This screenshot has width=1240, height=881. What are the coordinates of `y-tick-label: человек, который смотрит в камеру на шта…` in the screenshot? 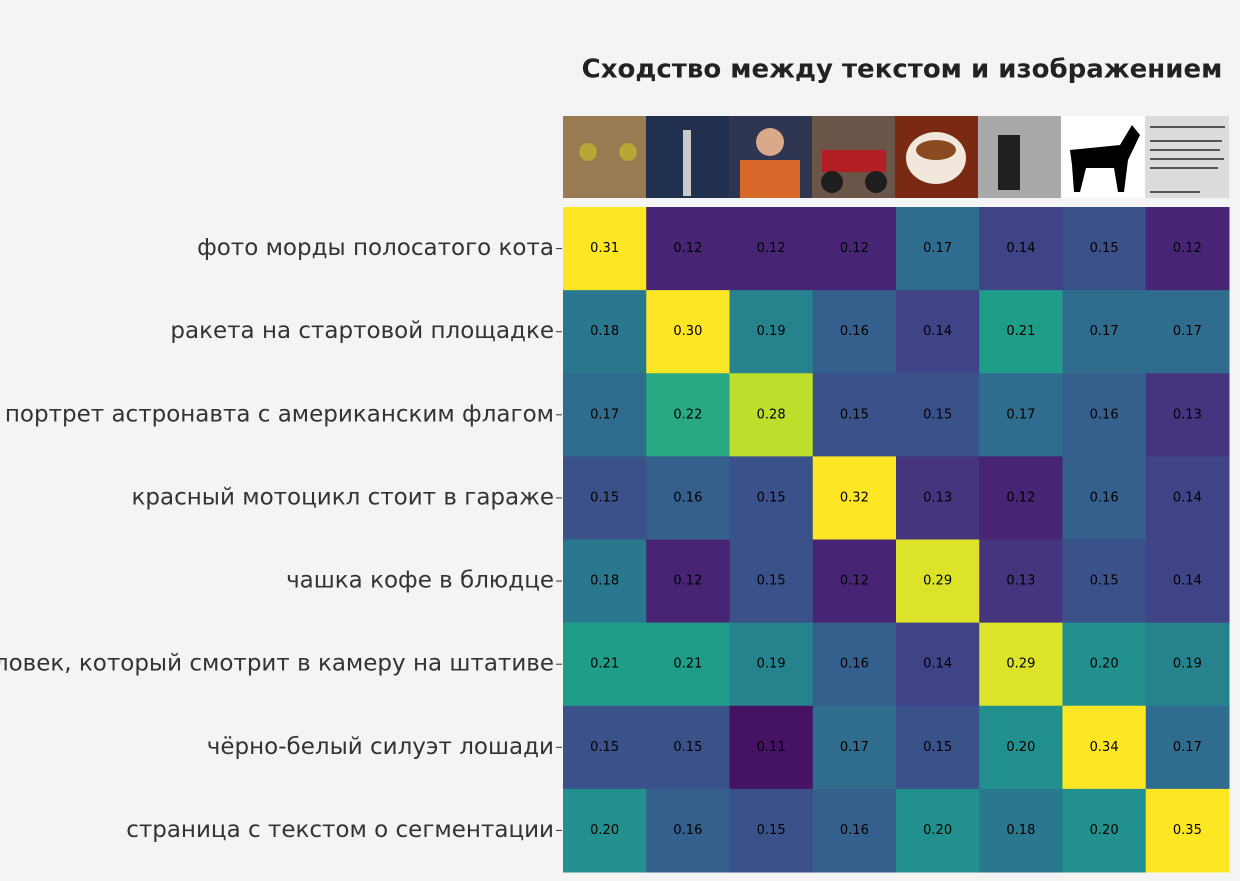 It's located at (277, 664).